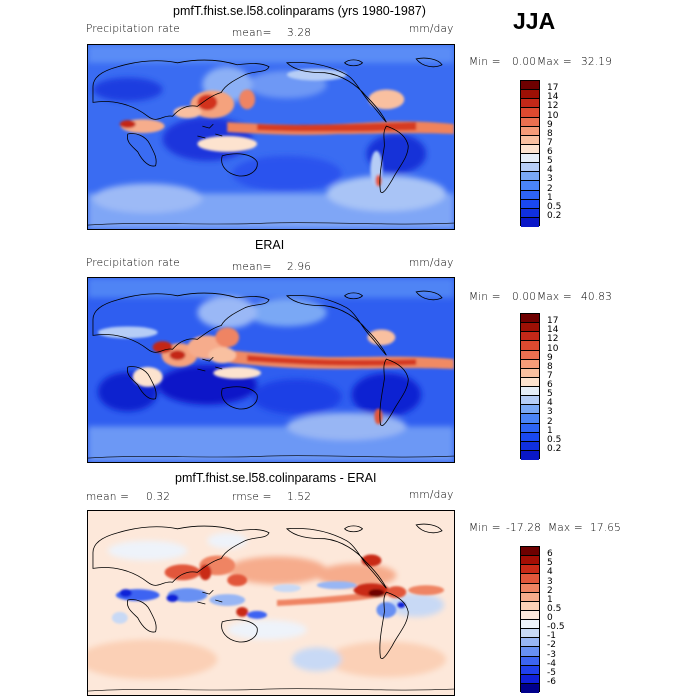  I want to click on panel3-max-value: 17.65, so click(606, 528).